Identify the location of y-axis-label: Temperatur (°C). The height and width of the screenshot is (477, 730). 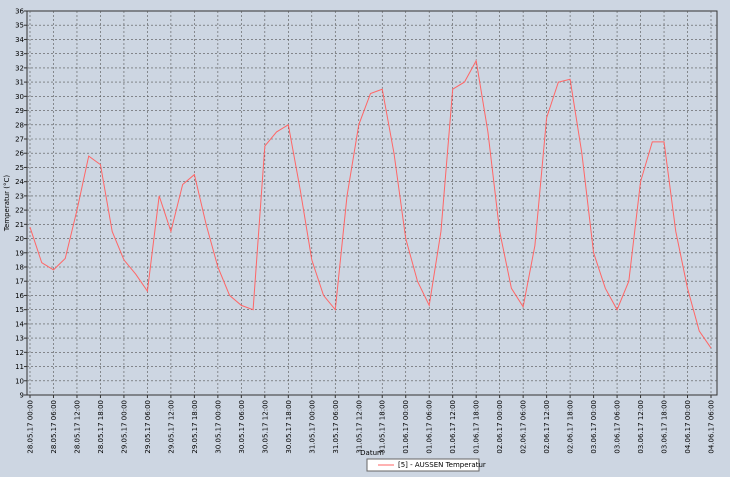
(7, 204).